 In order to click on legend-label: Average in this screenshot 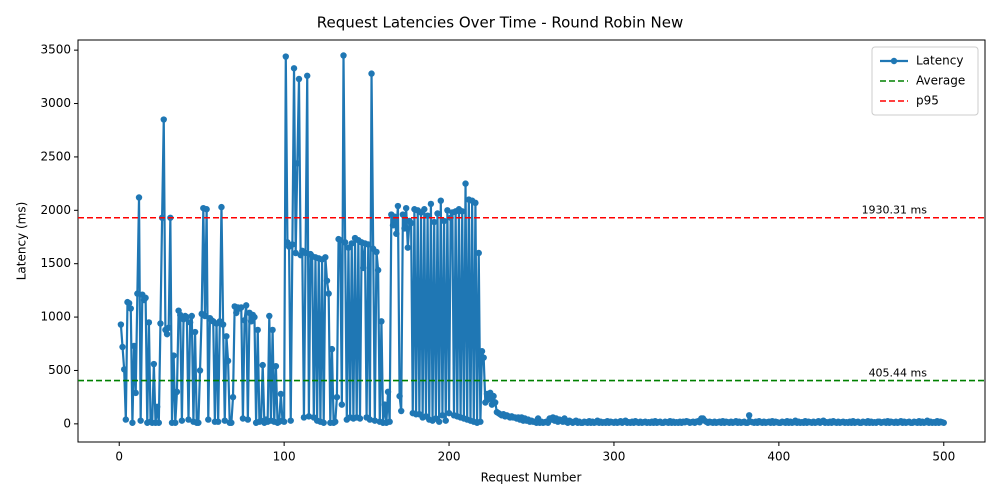, I will do `click(940, 81)`.